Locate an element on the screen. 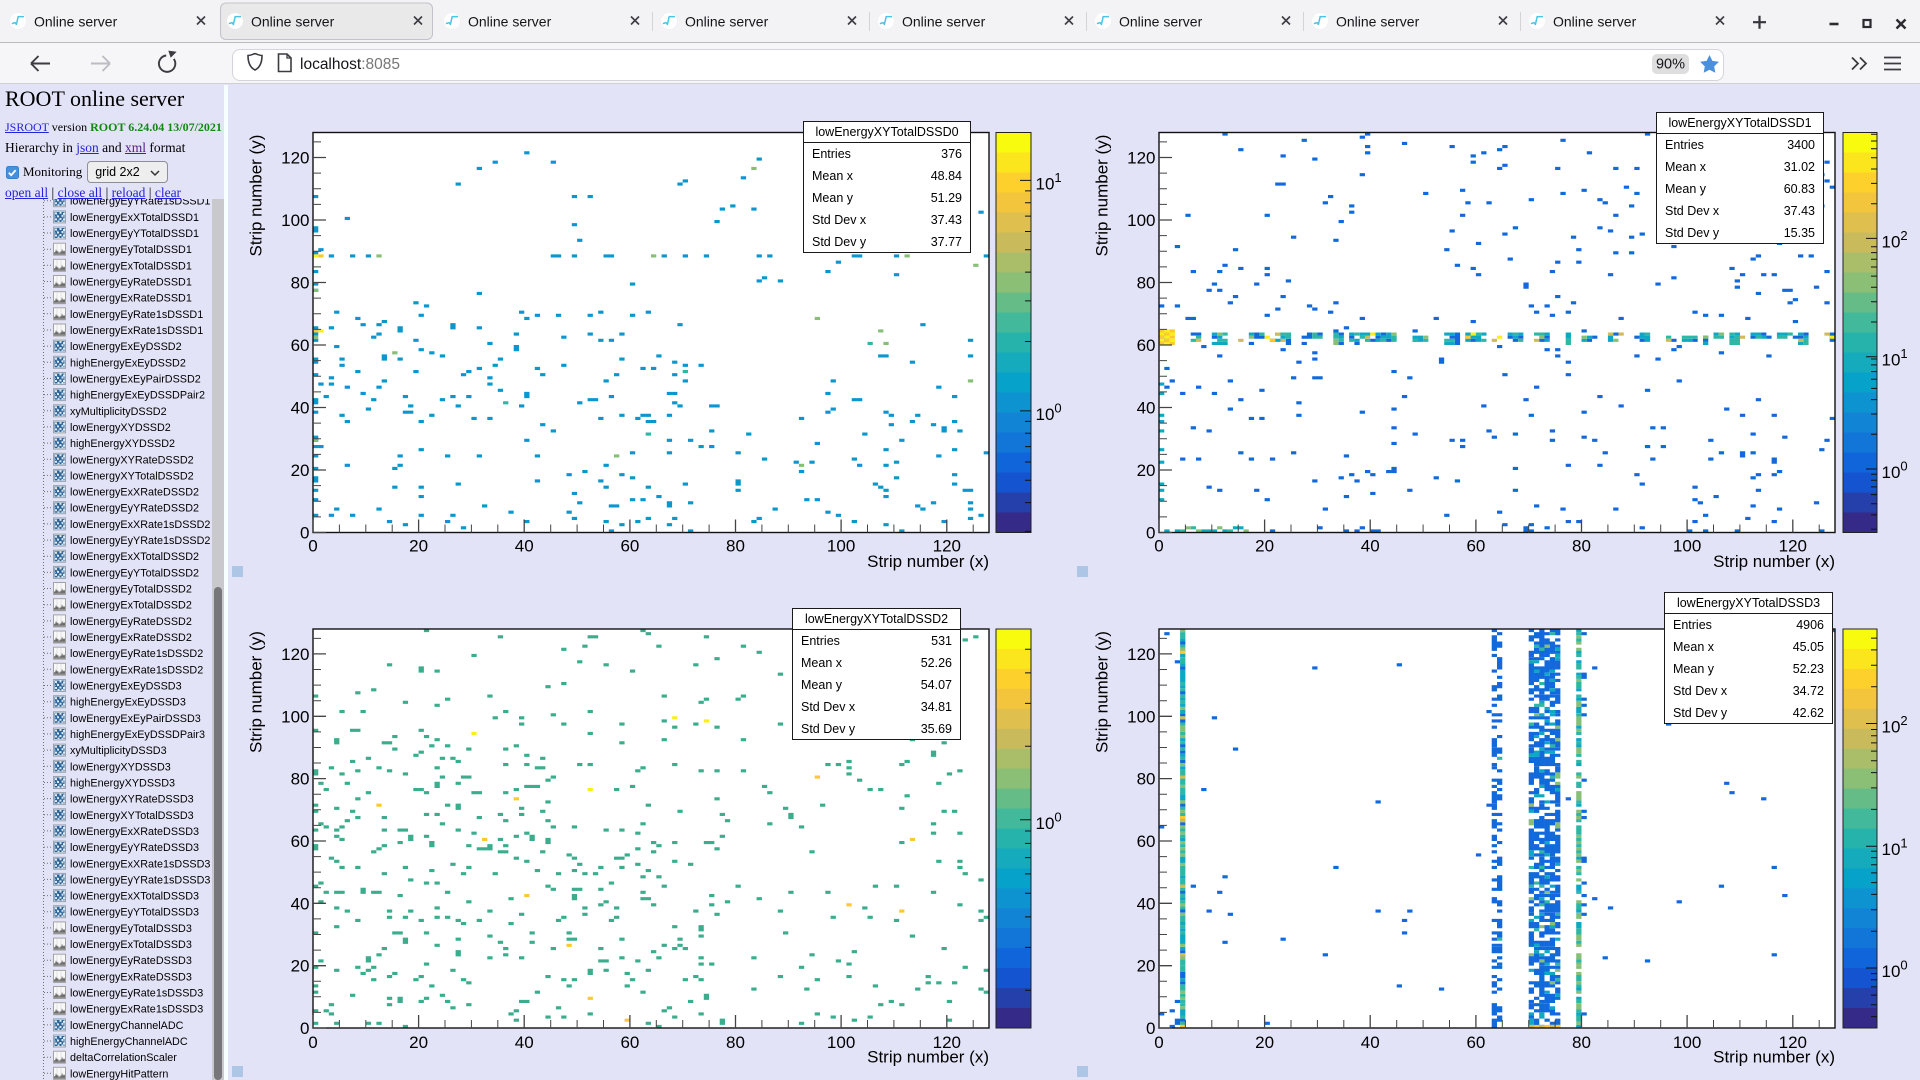  svg-text: xyMultiplicityDSSD2 is located at coordinates (118, 412).